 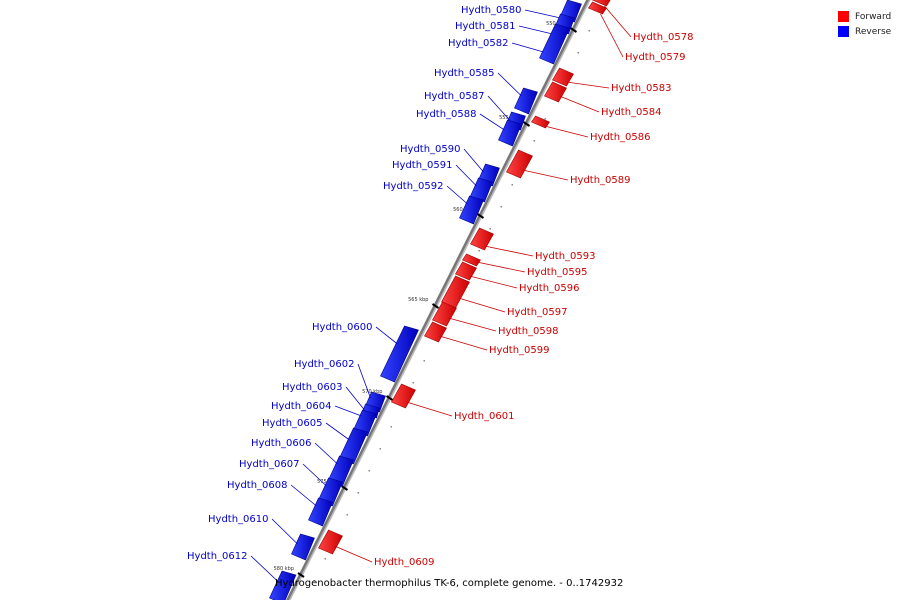 I want to click on gene-label: Hydth_0592, so click(x=413, y=186).